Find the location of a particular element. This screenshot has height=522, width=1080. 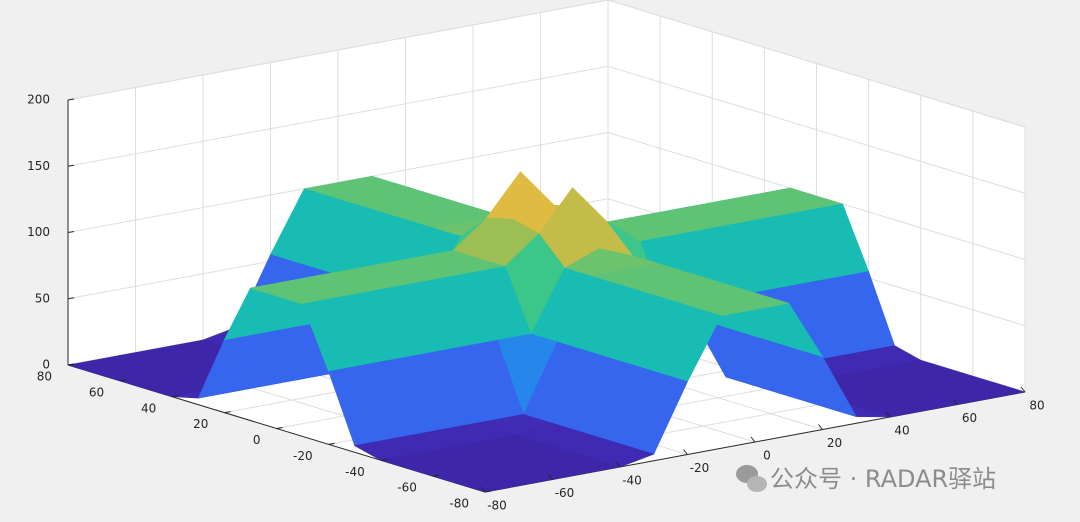

x-tick-label: -80 is located at coordinates (497, 506).